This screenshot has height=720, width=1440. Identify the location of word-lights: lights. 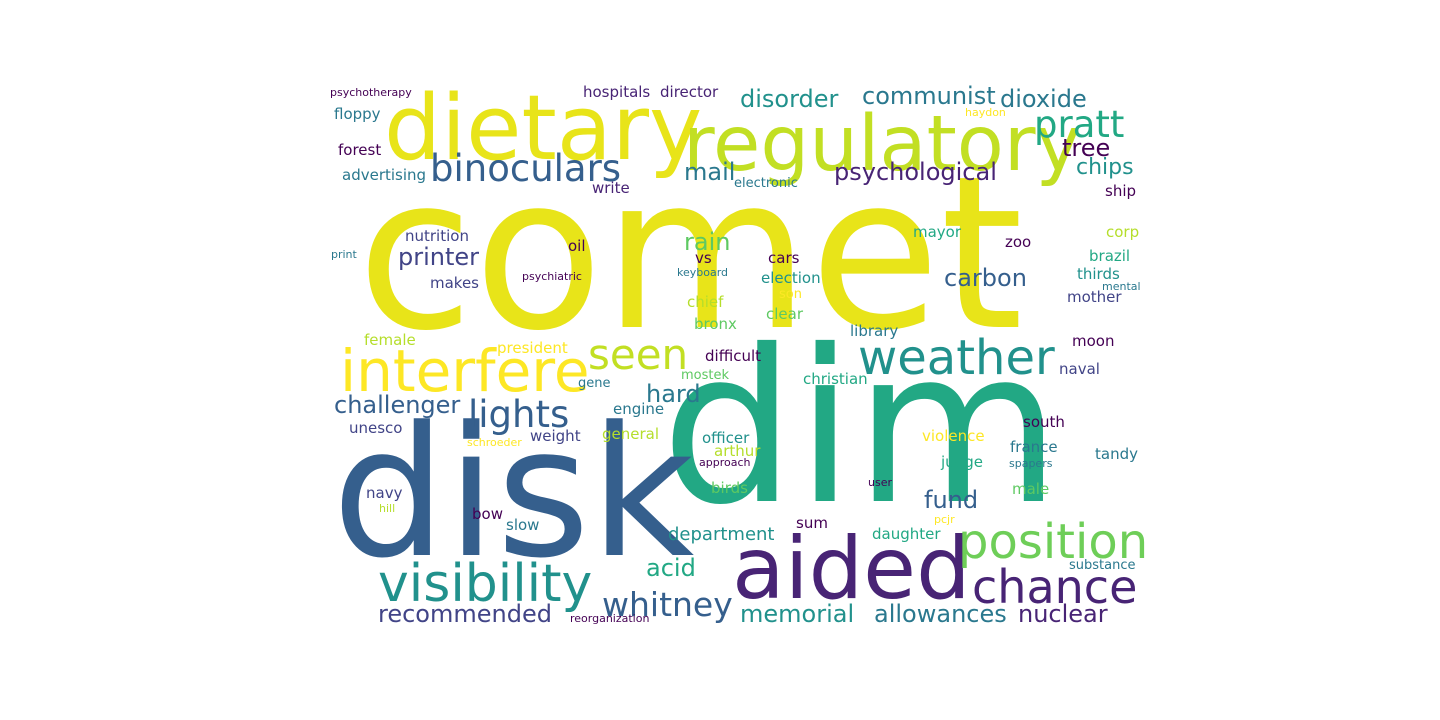
(519, 414).